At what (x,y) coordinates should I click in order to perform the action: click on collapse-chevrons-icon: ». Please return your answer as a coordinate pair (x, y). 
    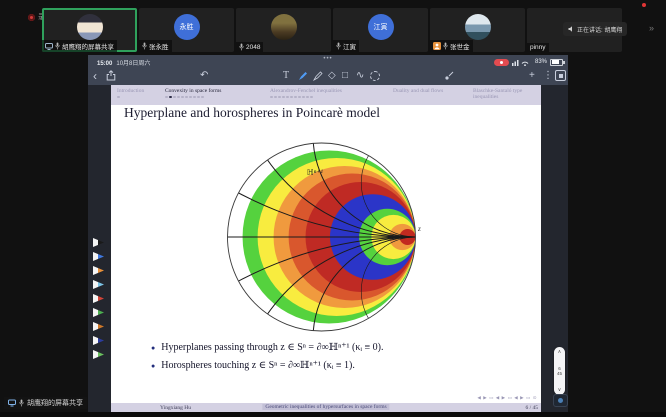
    Looking at the image, I should click on (652, 28).